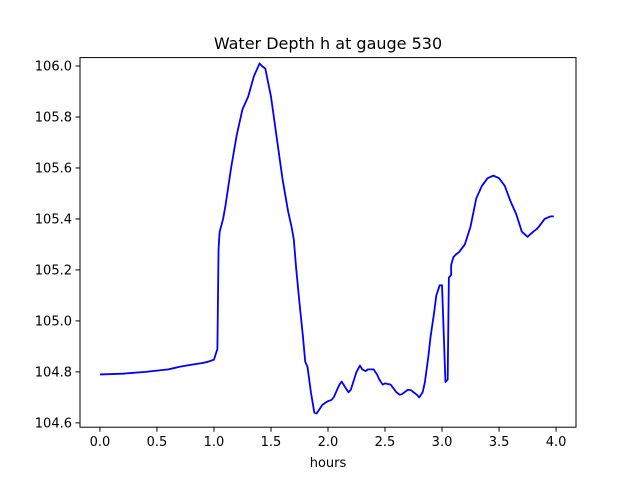 The height and width of the screenshot is (485, 640). Describe the element at coordinates (328, 442) in the screenshot. I see `x-tick-label: 2.0` at that location.